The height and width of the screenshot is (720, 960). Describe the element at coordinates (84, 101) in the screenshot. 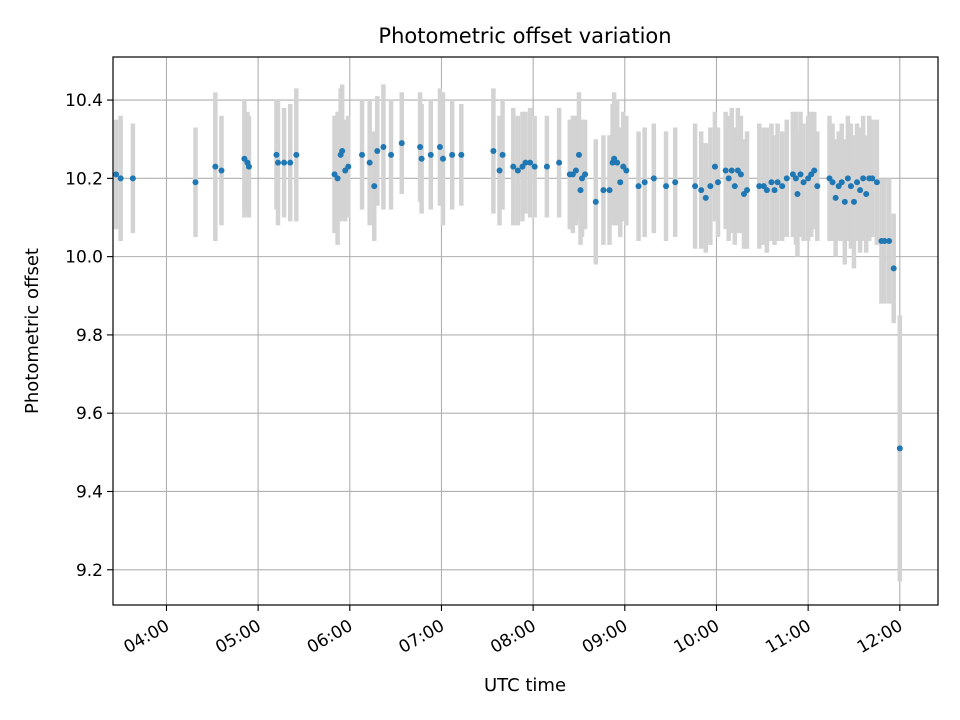

I see `y-tick-label: 10.4` at that location.